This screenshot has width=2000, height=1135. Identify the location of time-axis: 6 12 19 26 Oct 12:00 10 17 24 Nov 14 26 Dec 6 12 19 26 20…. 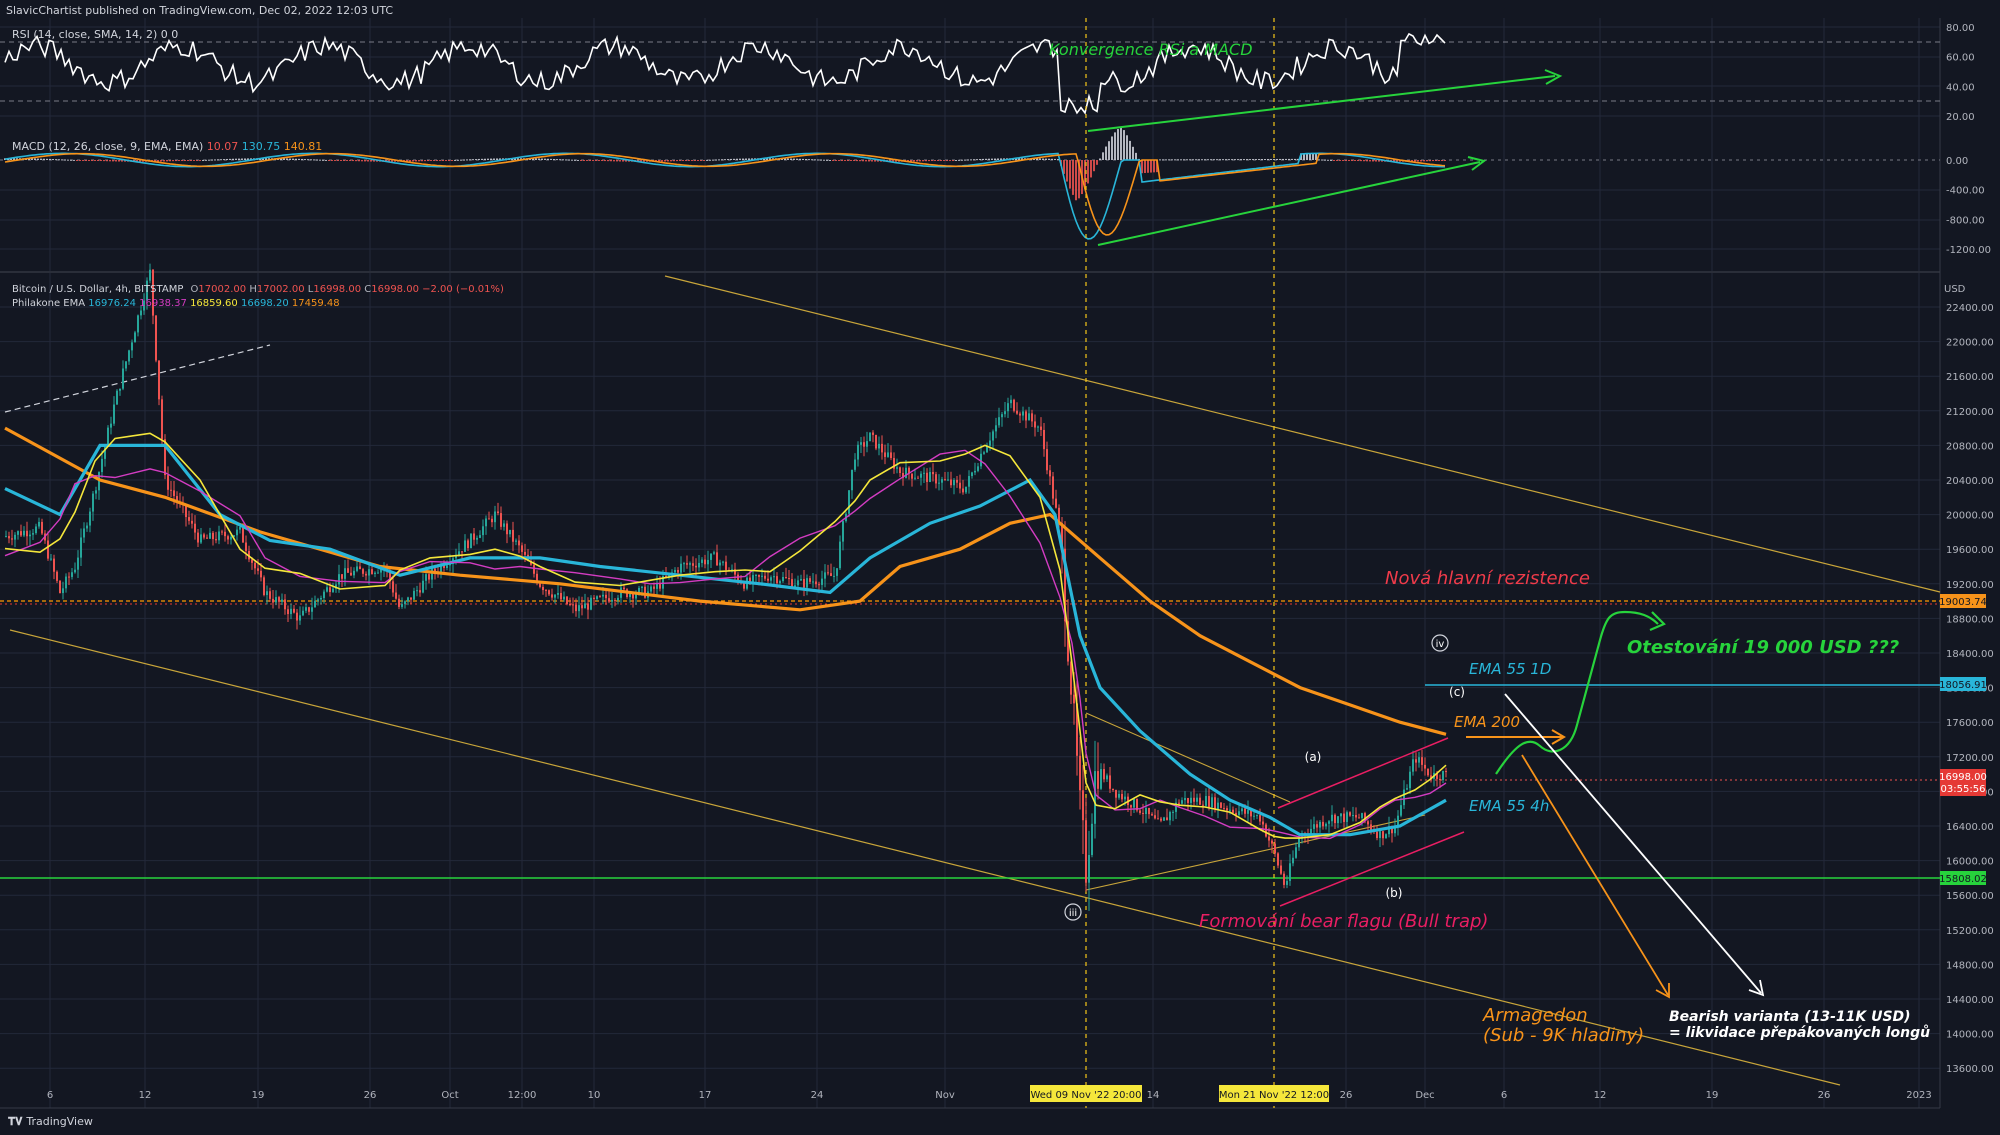
(989, 1095).